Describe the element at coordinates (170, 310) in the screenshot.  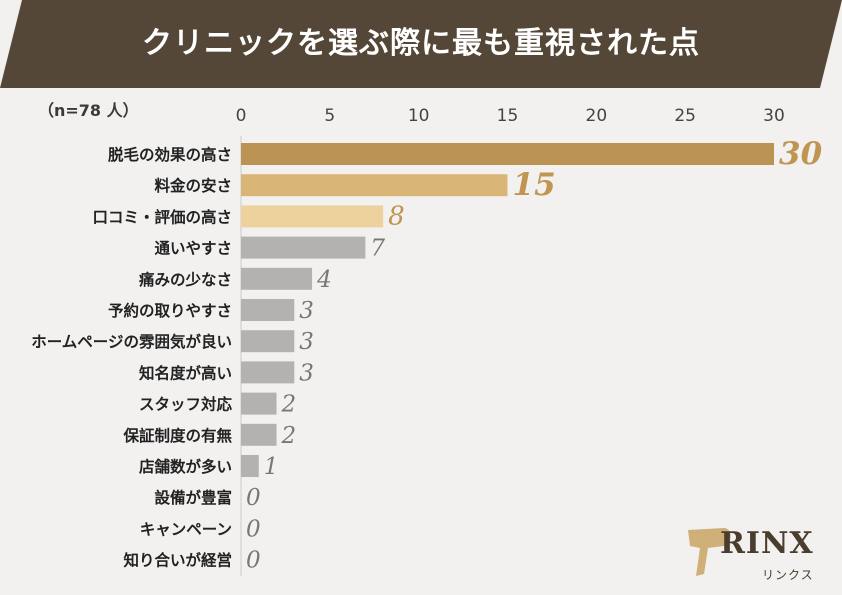
I see `category-label: 予約の取りやすさ` at that location.